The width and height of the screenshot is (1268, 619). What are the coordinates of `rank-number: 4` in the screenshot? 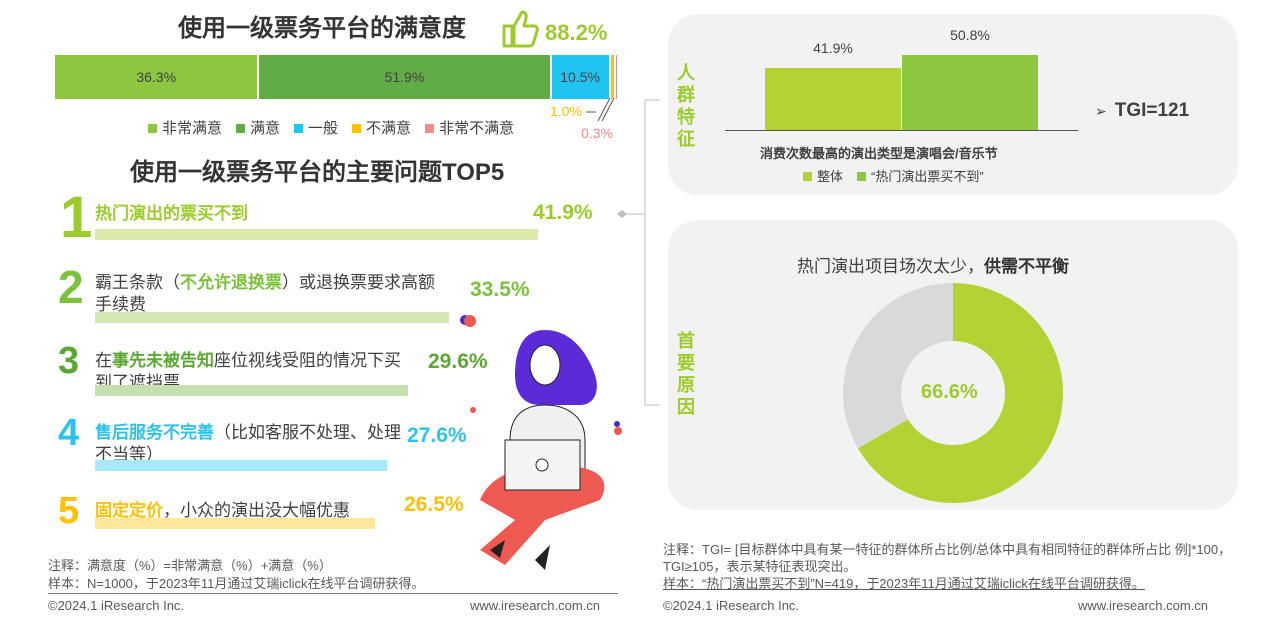 It's located at (69, 433).